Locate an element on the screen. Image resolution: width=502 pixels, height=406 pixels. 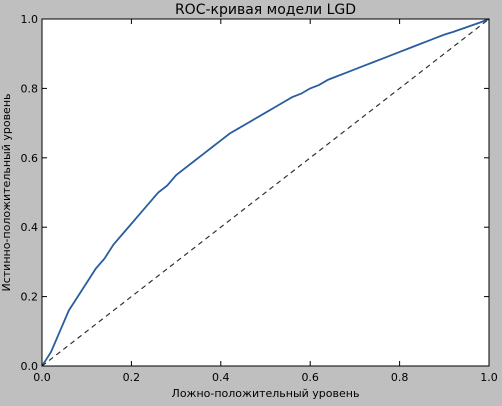
x-tick-label: 0.8 is located at coordinates (400, 377).